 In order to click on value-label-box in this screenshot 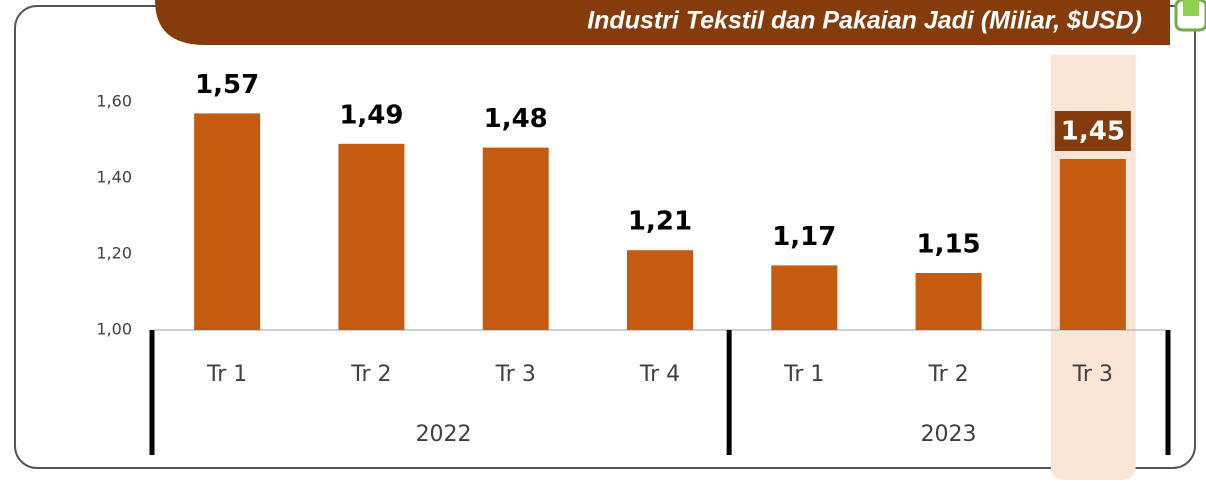, I will do `click(1092, 131)`.